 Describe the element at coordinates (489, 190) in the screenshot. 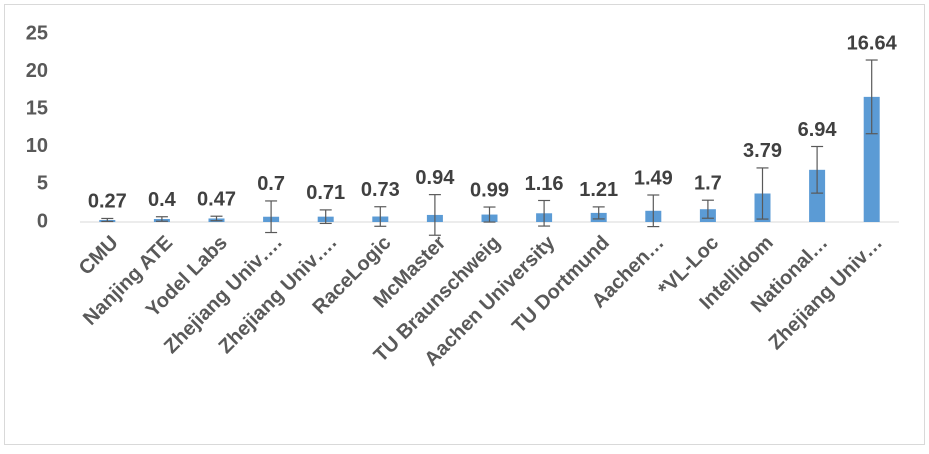

I see `data-label: 0.99` at that location.